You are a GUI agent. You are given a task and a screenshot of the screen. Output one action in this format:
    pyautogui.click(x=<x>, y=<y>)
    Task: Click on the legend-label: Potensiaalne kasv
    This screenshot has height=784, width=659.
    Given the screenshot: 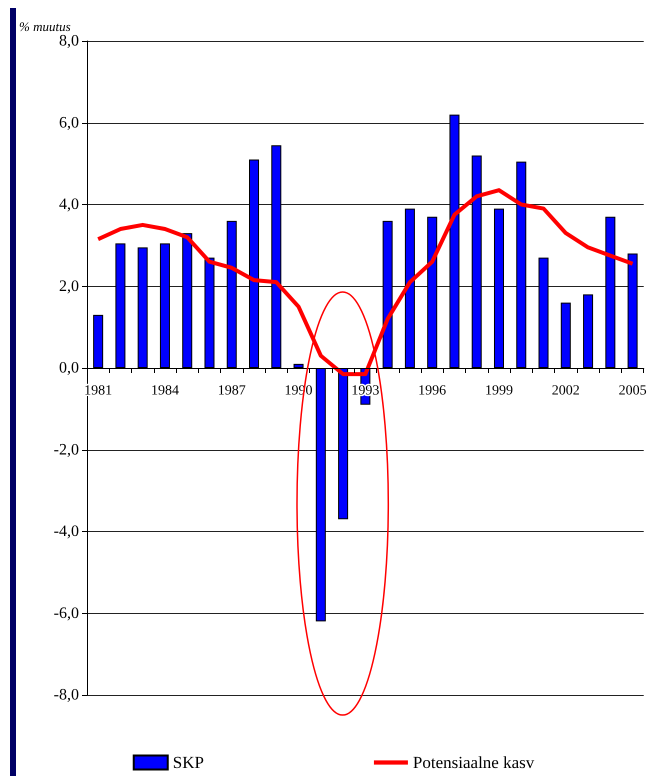 What is the action you would take?
    pyautogui.click(x=473, y=762)
    